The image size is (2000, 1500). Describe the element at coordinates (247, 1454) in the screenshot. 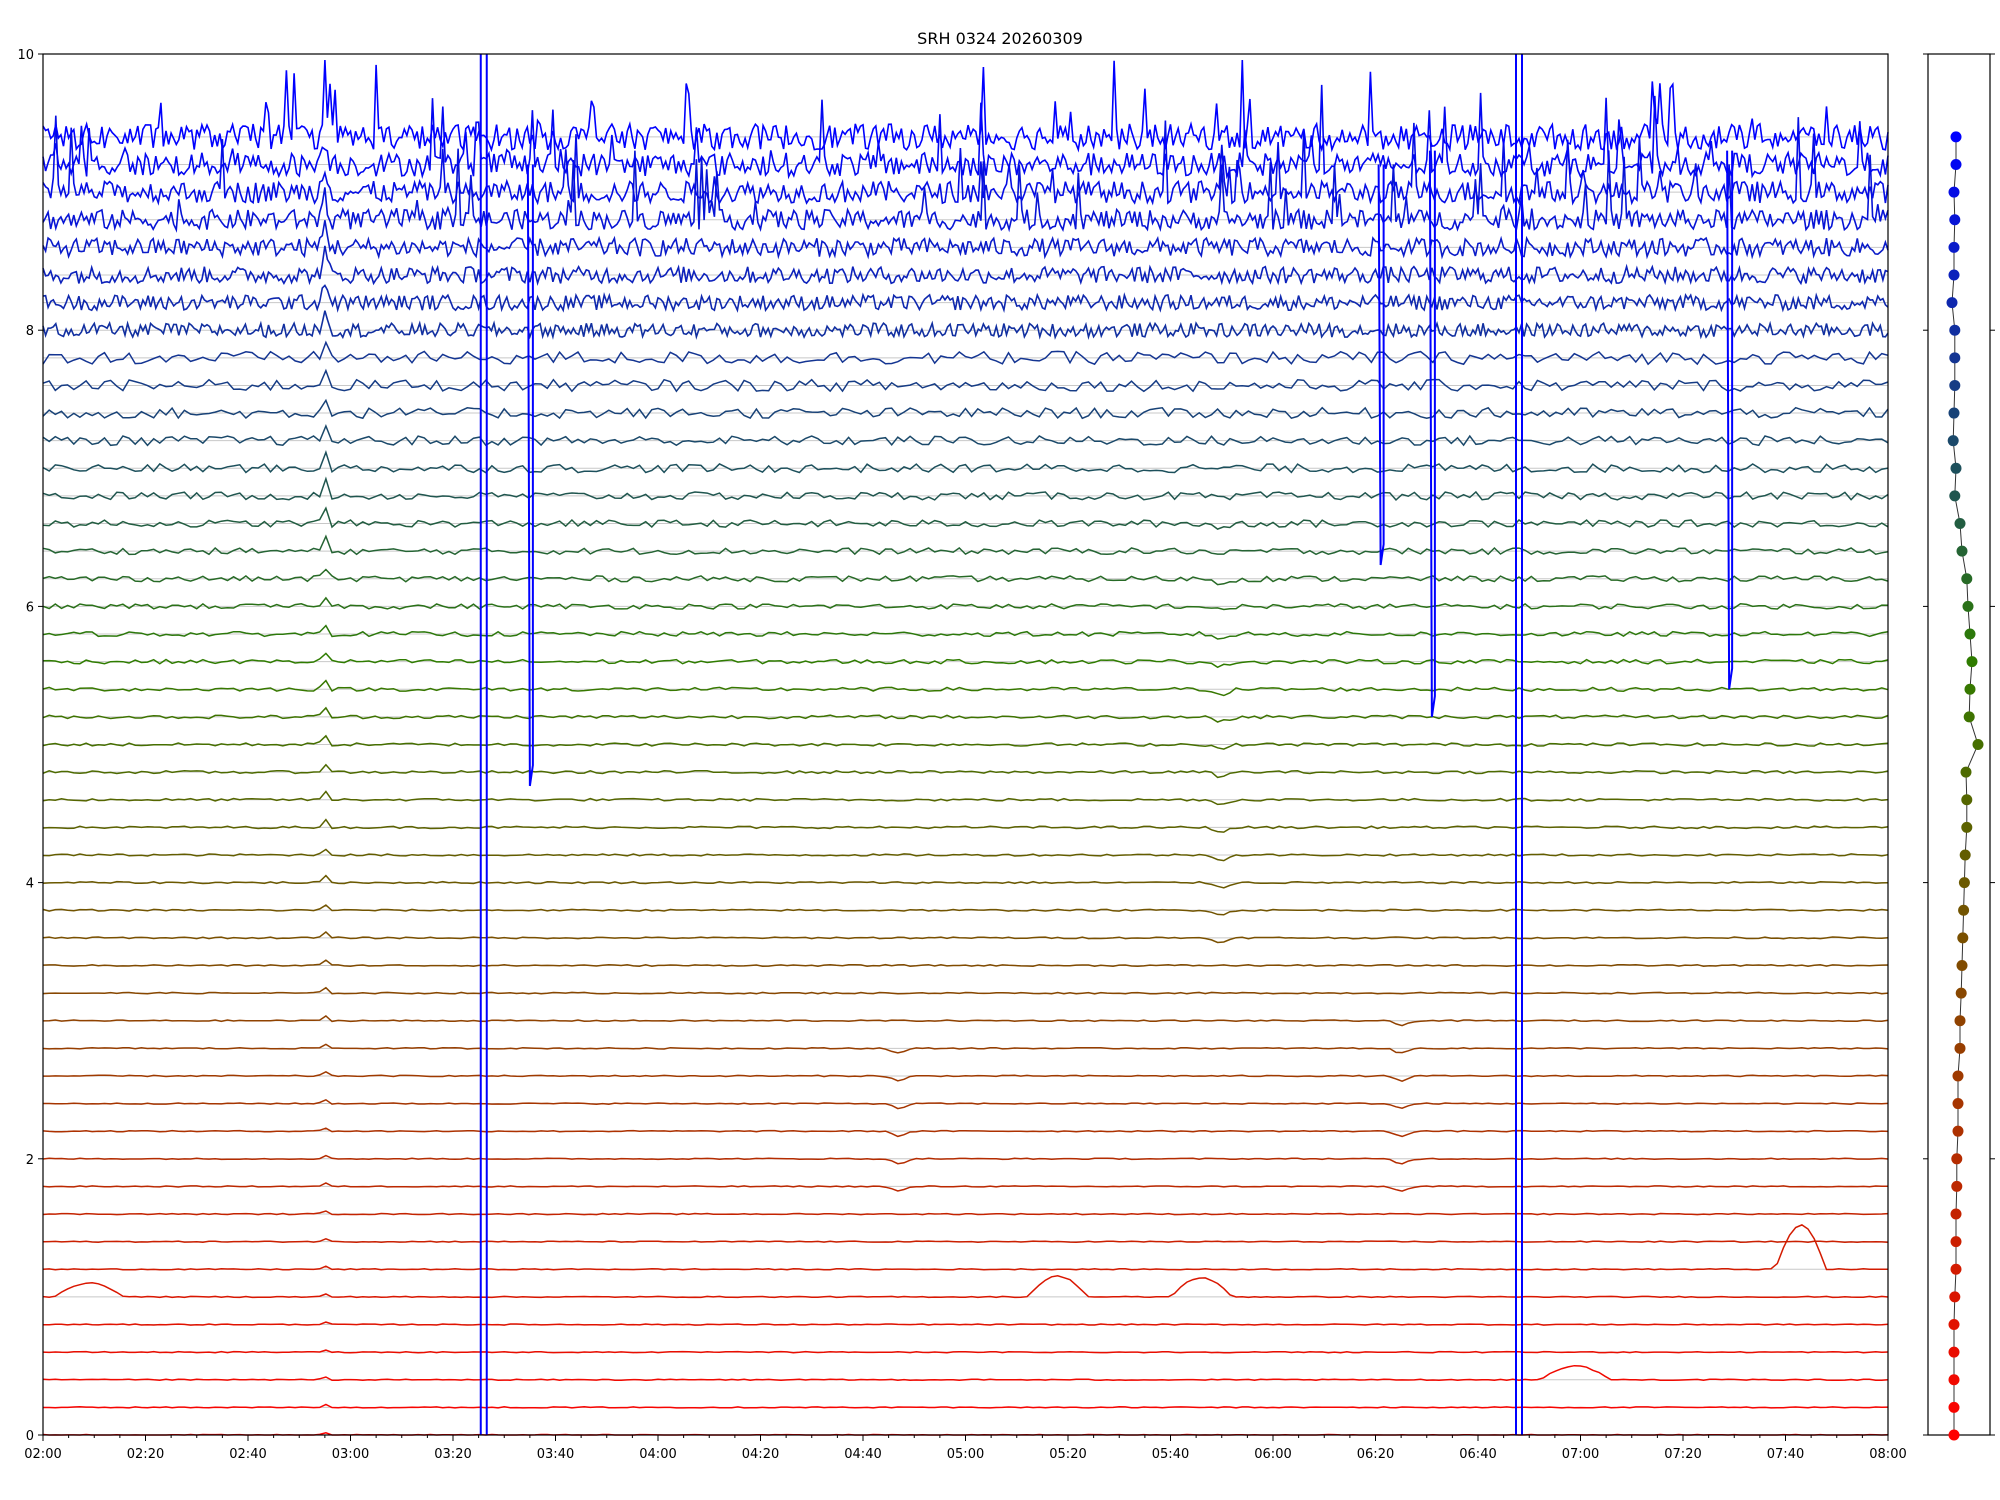

I see `x-tick-label: 02:40` at that location.